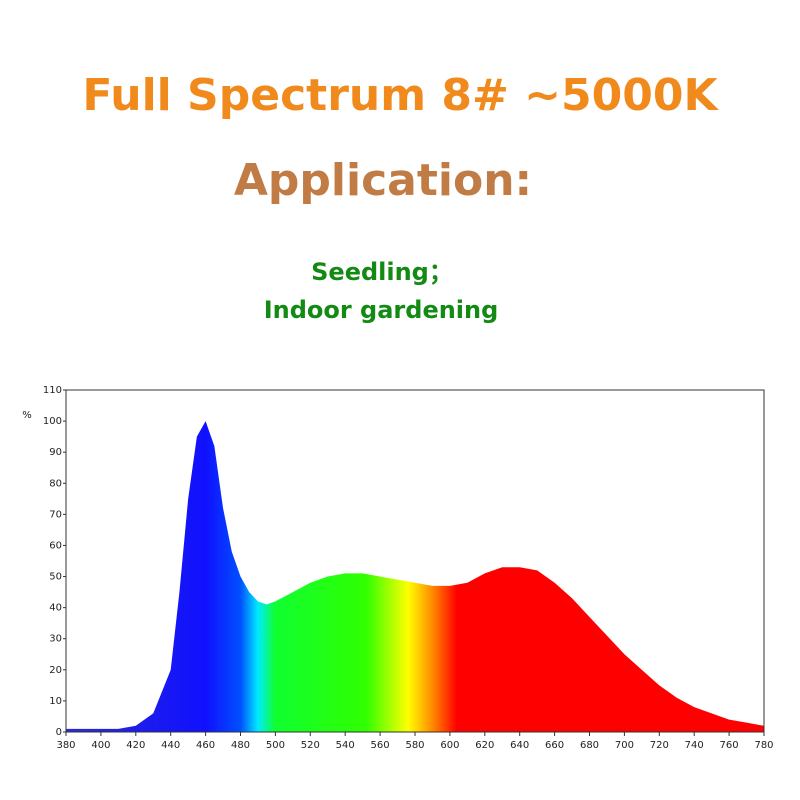 This screenshot has height=800, width=800. I want to click on y-tick-label: 60, so click(55, 545).